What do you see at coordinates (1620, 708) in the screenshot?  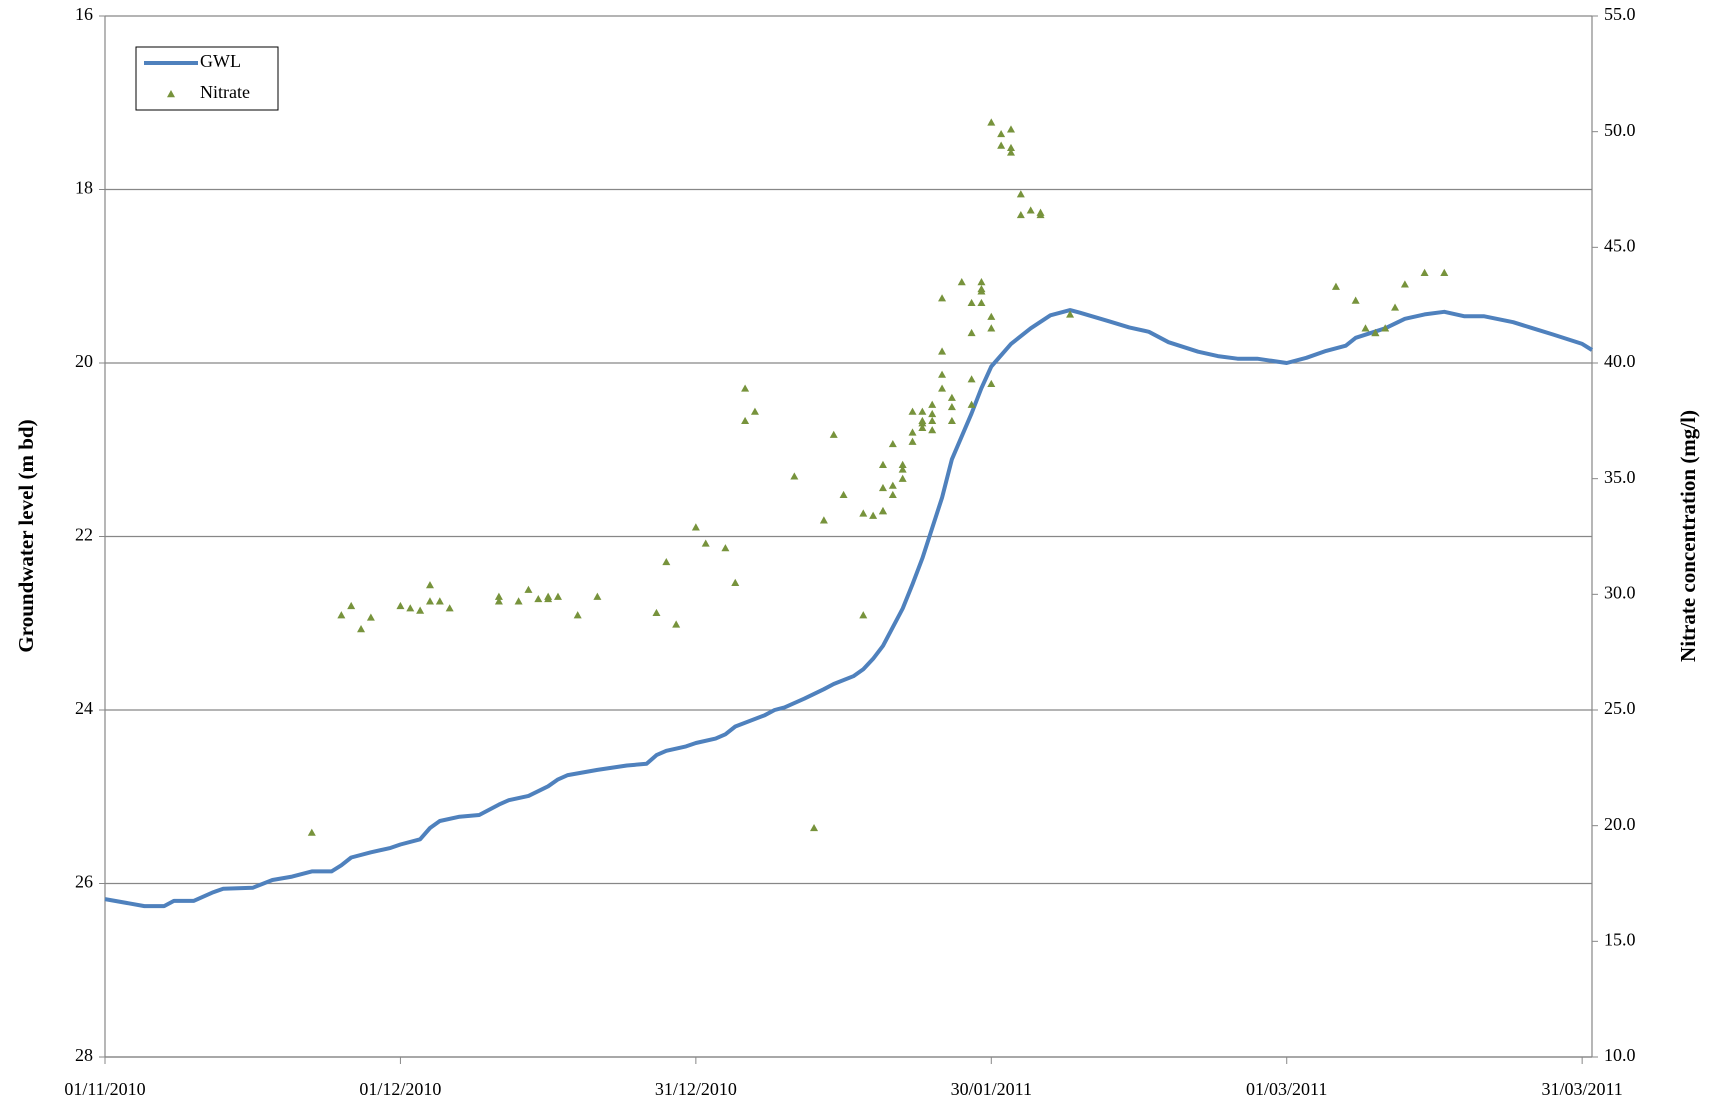 I see `y2-tick-label: 25.0` at bounding box center [1620, 708].